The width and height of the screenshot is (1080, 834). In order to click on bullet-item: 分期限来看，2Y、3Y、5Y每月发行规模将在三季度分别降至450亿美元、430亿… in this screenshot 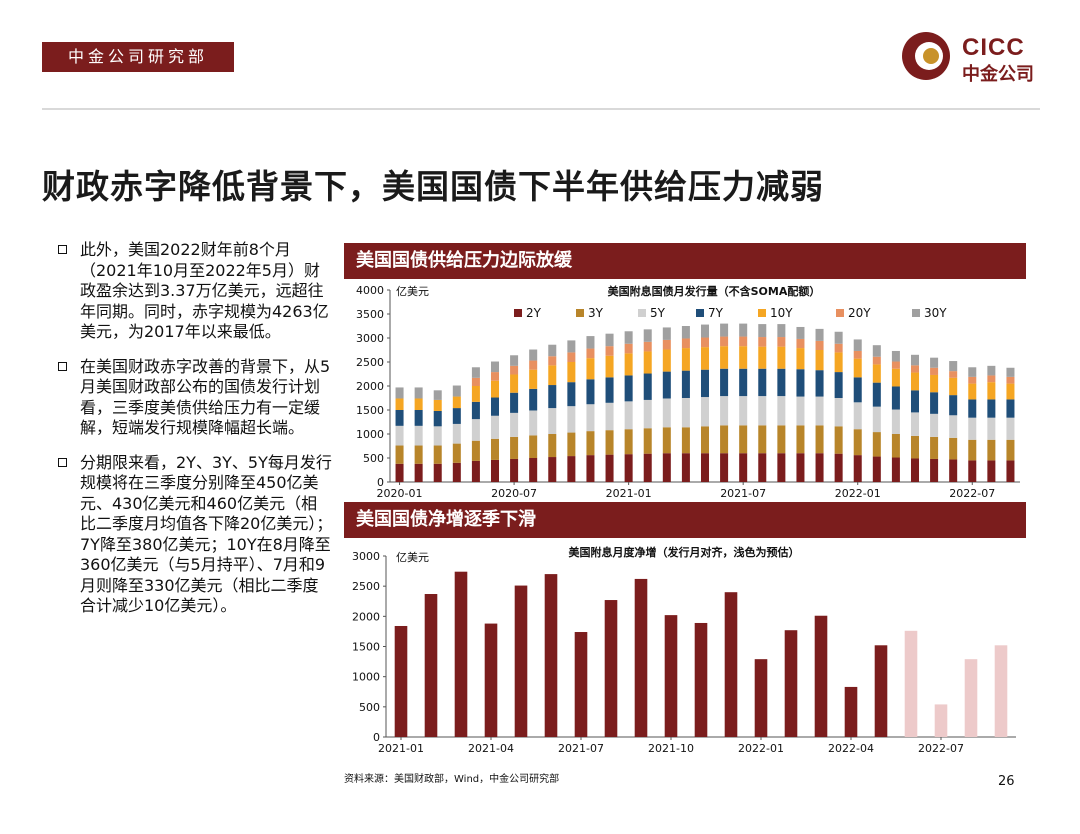, I will do `click(195, 535)`.